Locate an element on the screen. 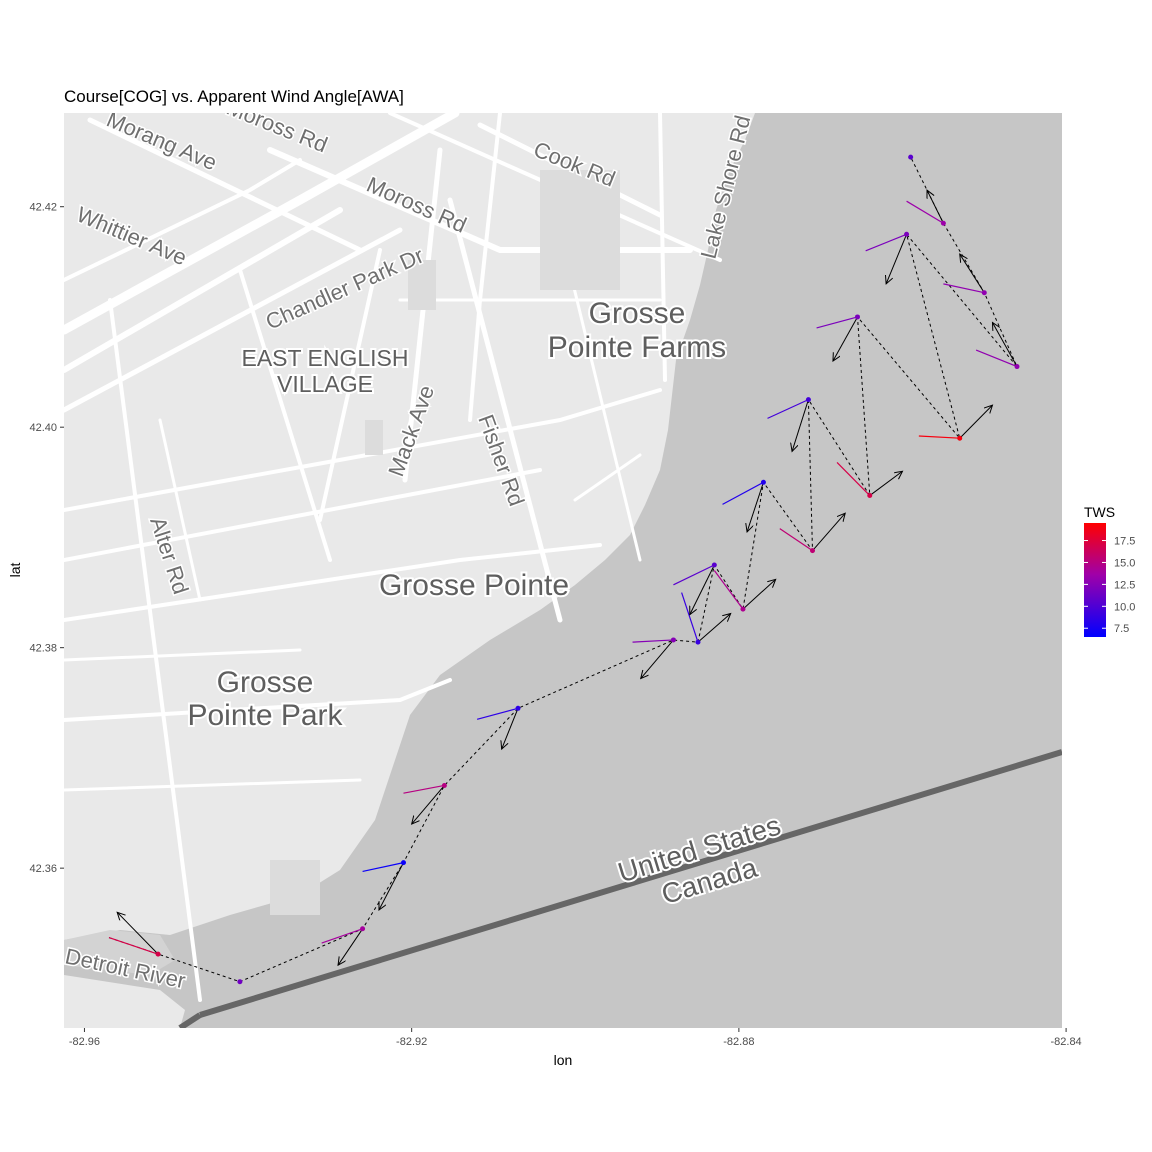 The height and width of the screenshot is (1152, 1152). map-water-river-channel is located at coordinates (119, 952).